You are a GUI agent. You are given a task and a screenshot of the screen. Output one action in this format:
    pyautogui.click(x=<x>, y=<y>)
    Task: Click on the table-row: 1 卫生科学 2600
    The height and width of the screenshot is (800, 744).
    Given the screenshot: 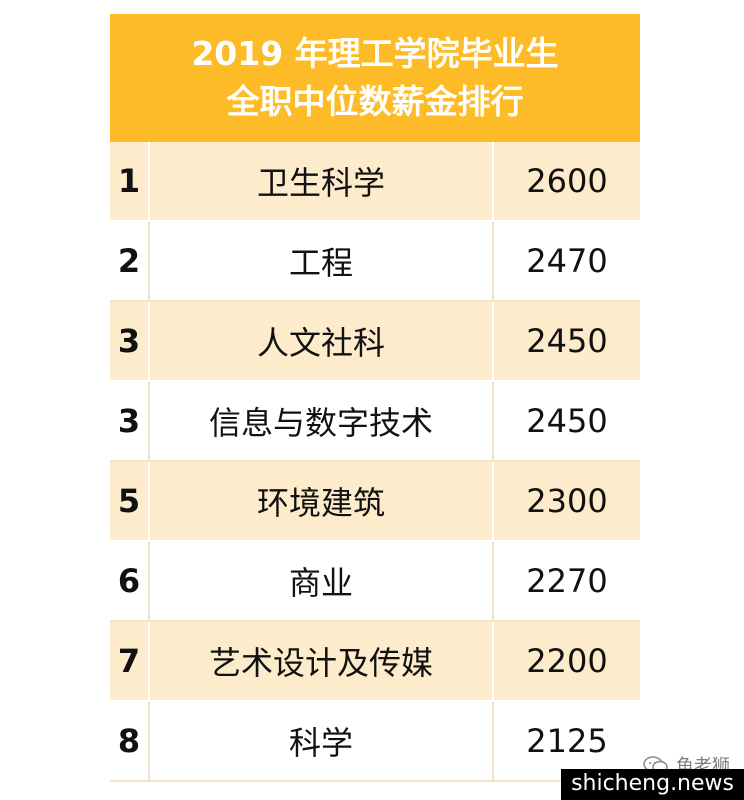 What is the action you would take?
    pyautogui.click(x=375, y=182)
    